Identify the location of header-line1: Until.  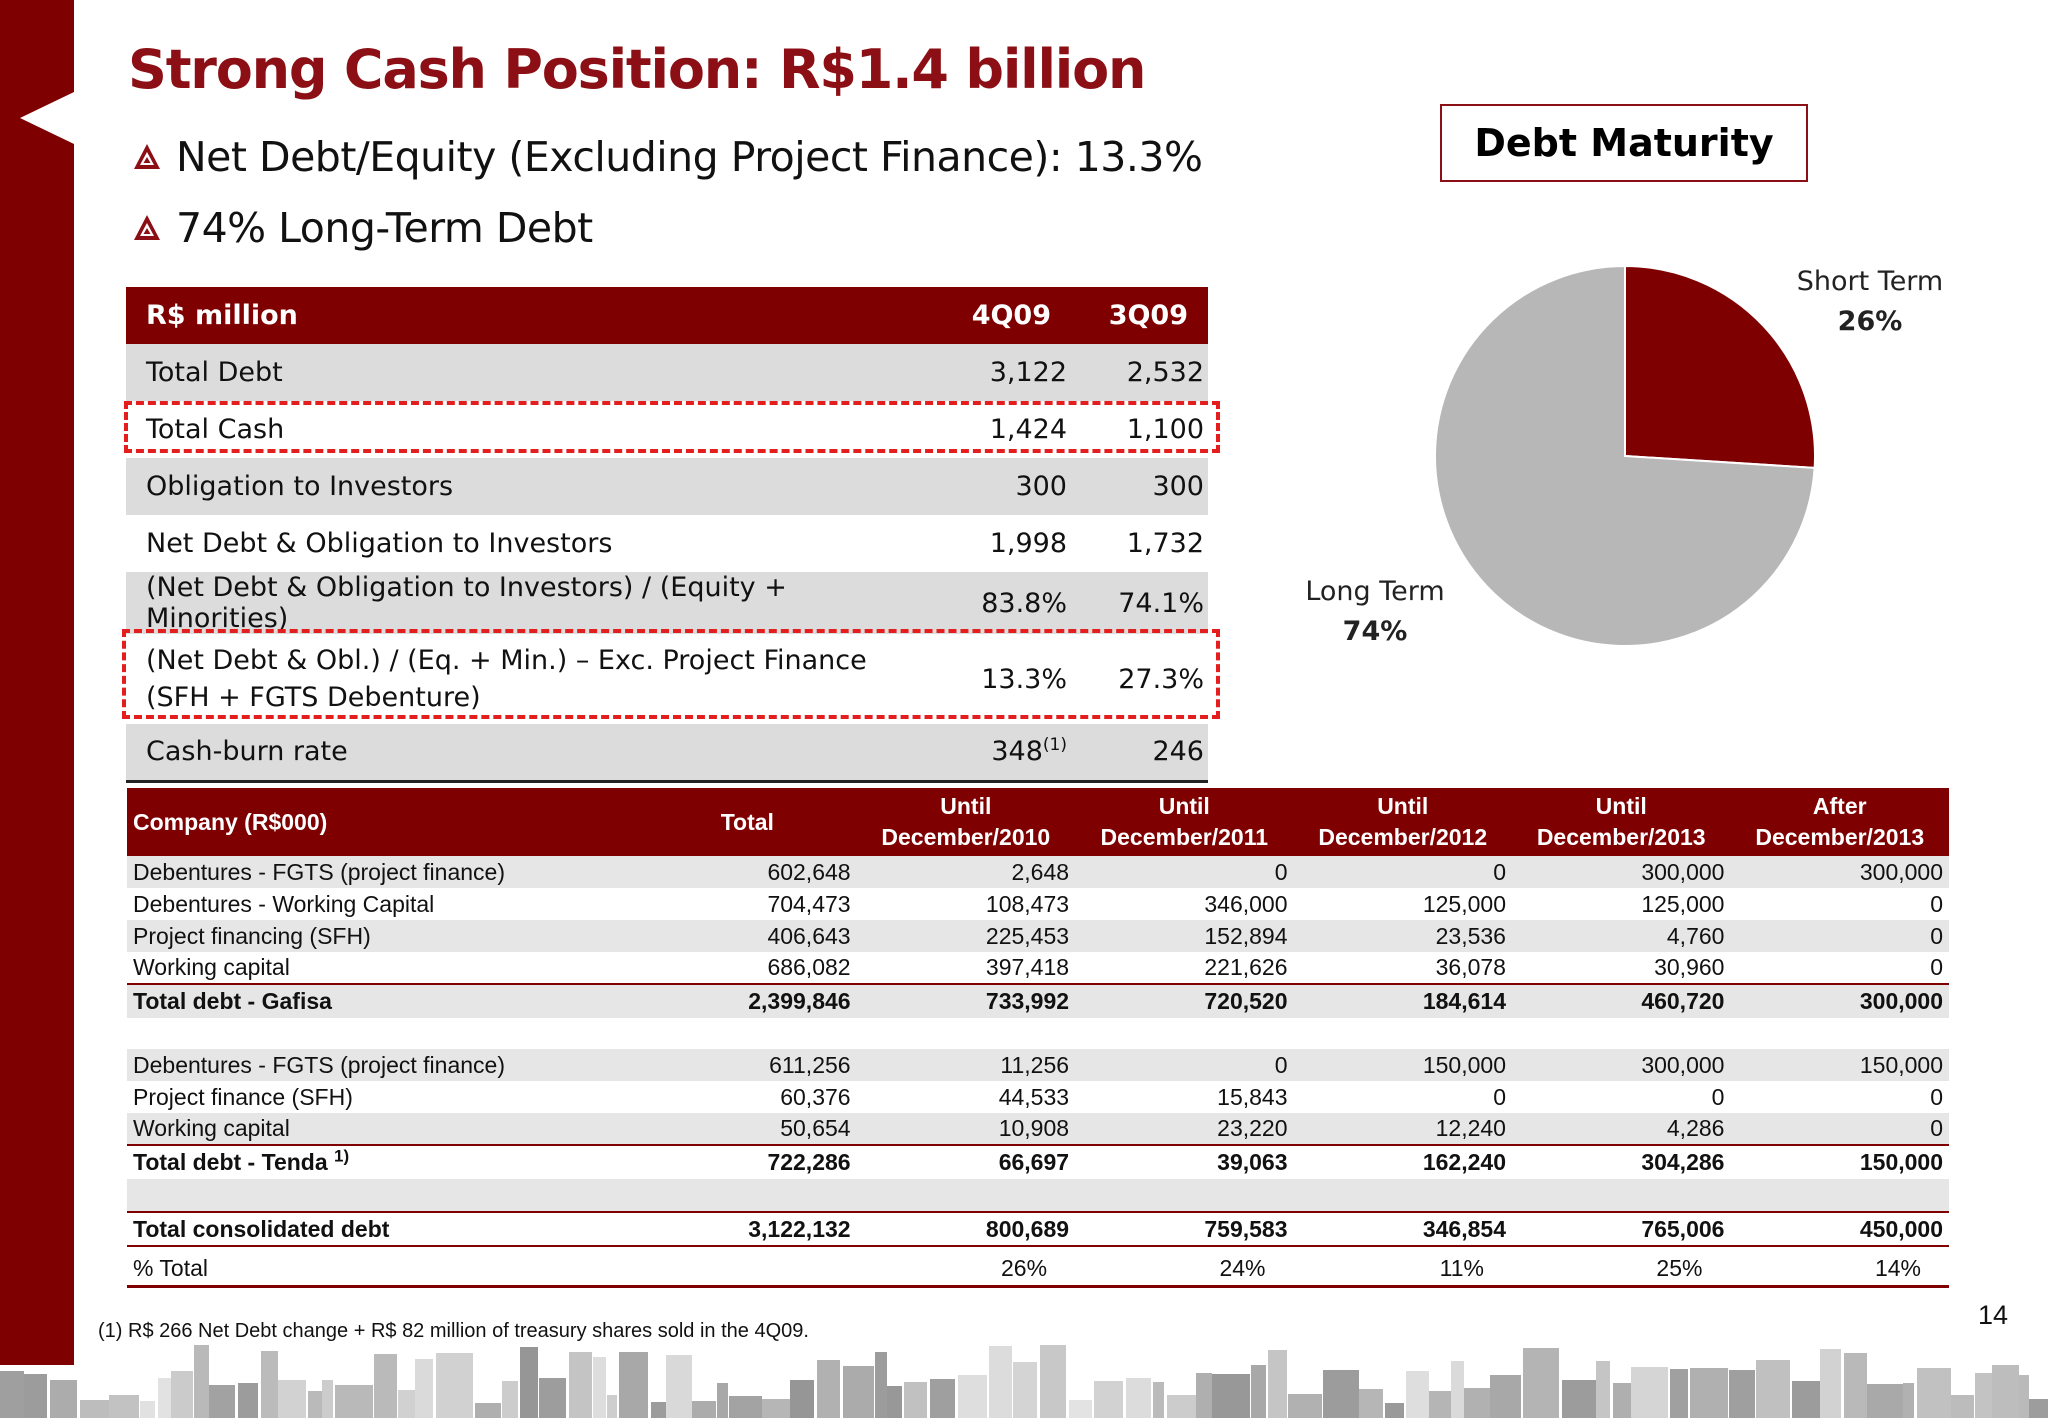
(1184, 806).